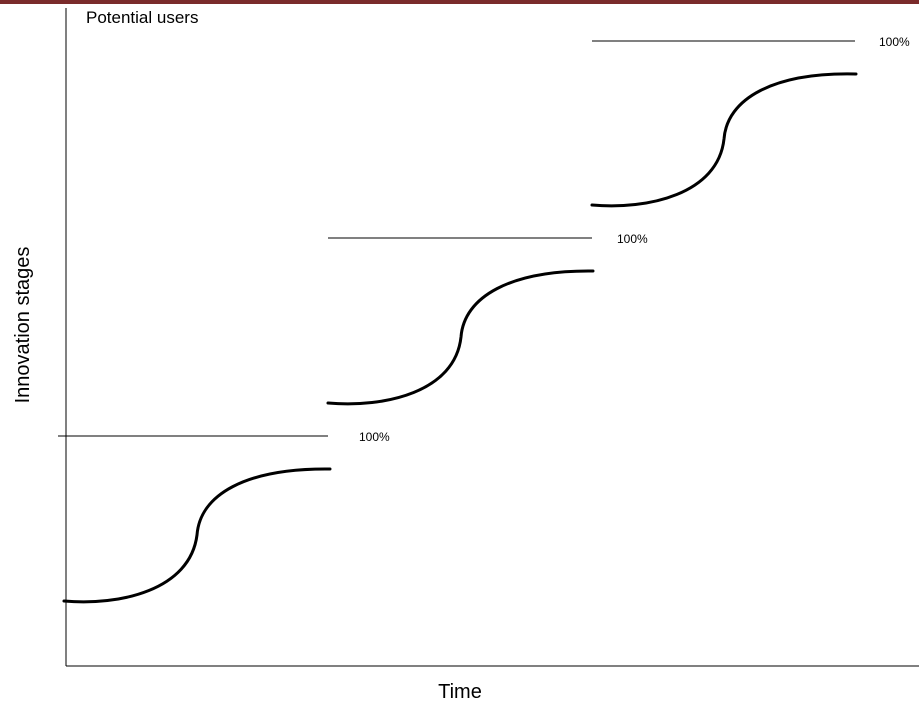 The width and height of the screenshot is (919, 702). I want to click on stage-2-s-curve, so click(460, 337).